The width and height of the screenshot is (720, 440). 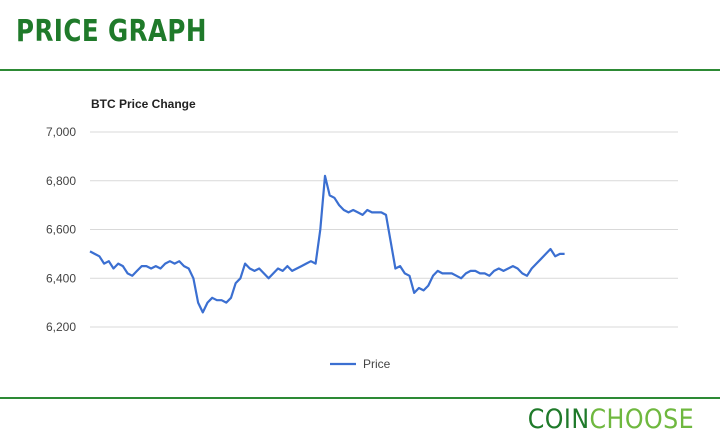 I want to click on y-tick-label: 6,200, so click(x=61, y=327).